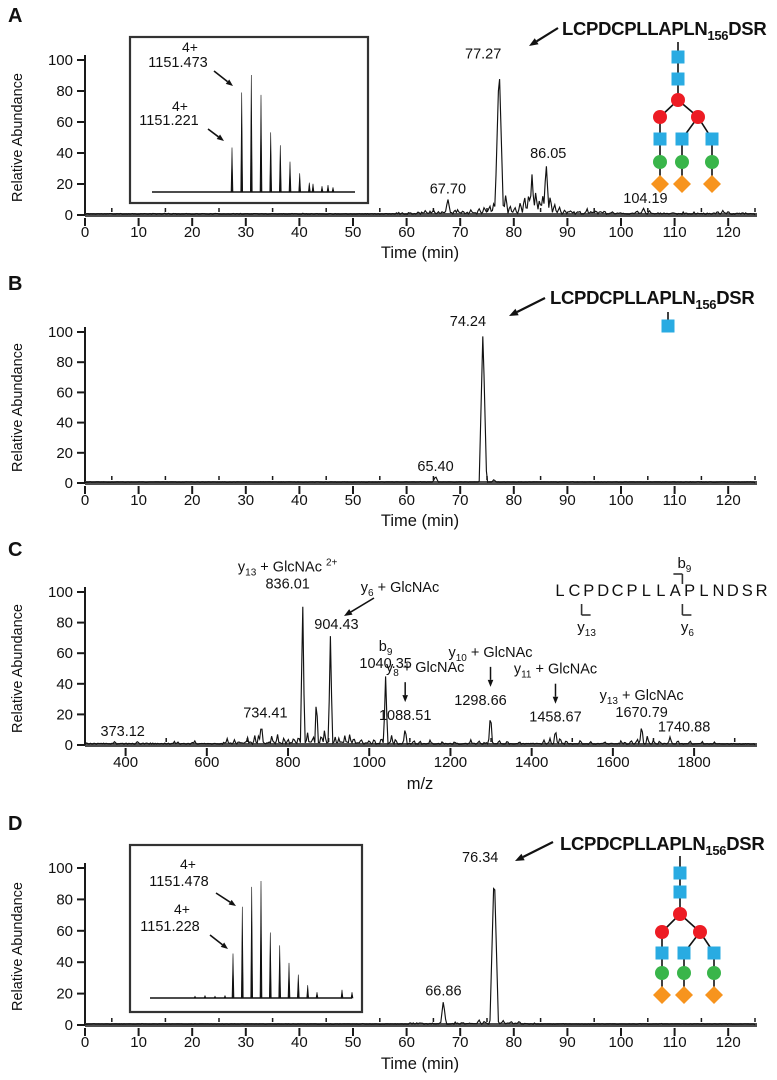 This screenshot has width=777, height=1080. I want to click on mz-label: 373.12, so click(123, 732).